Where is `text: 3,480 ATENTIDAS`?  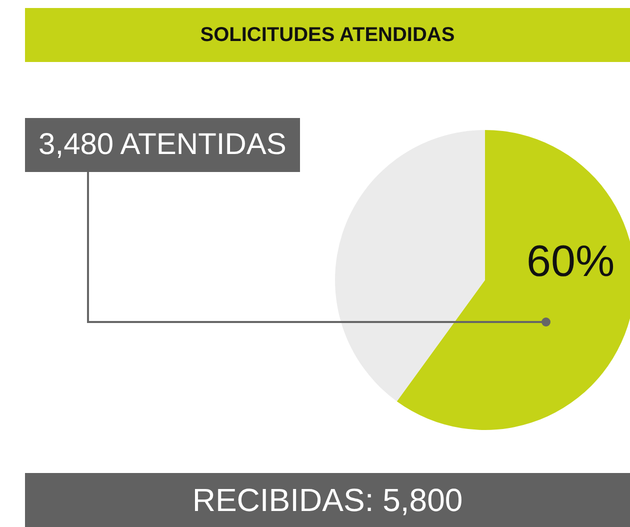
text: 3,480 ATENTIDAS is located at coordinates (162, 145).